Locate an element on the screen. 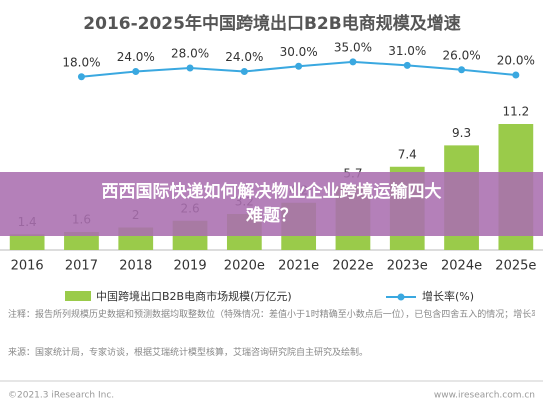 Image resolution: width=543 pixels, height=408 pixels. legend-label: 中国跨境出口B2B电商市场规模(万亿元) is located at coordinates (194, 296).